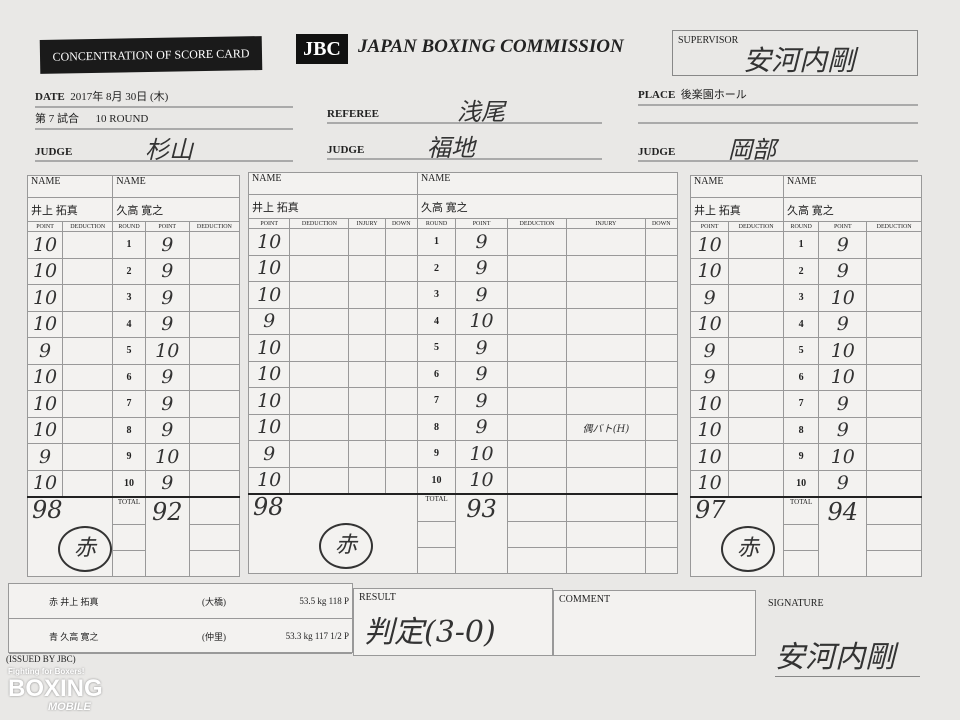 This screenshot has width=960, height=720. I want to click on red-point: 9, so click(709, 351).